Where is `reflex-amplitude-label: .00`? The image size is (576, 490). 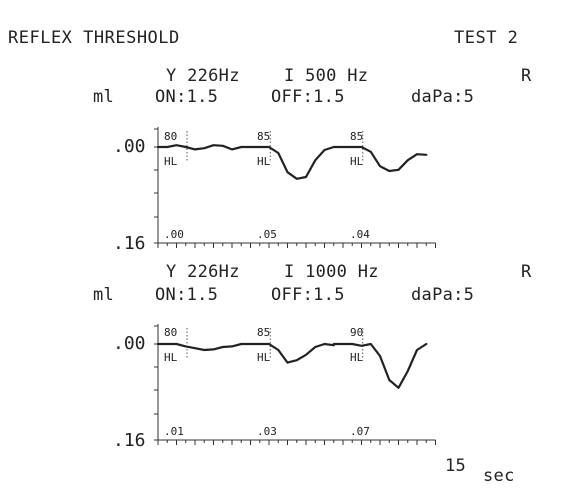
reflex-amplitude-label: .00 is located at coordinates (174, 234).